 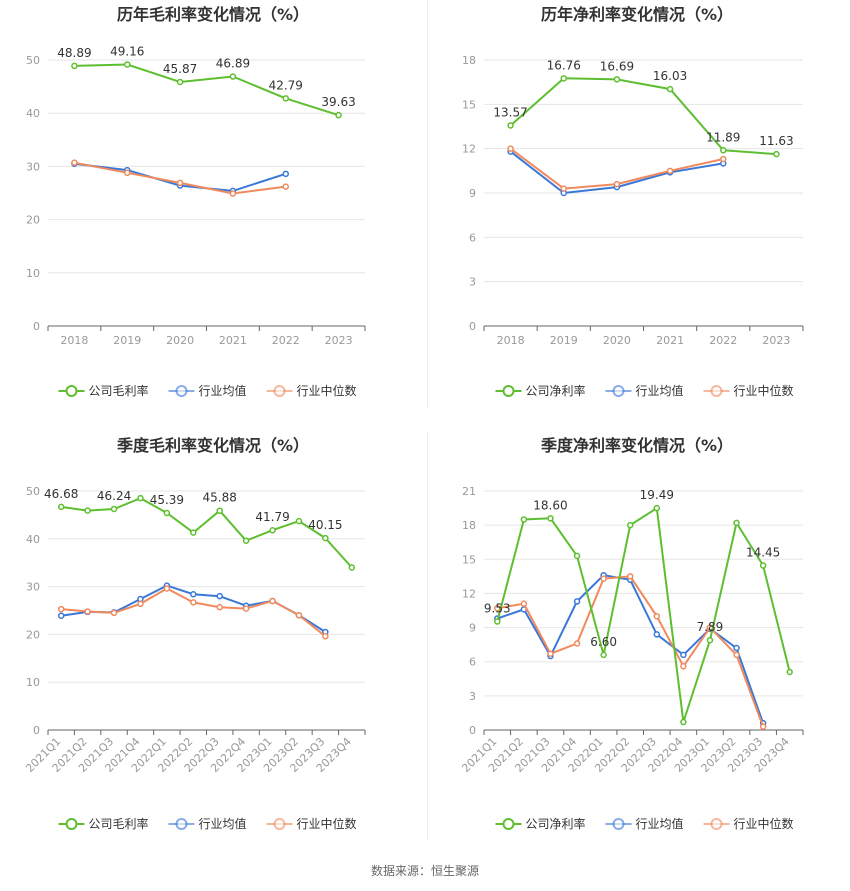 What do you see at coordinates (325, 525) in the screenshot?
I see `chart3-data-label: 40.15` at bounding box center [325, 525].